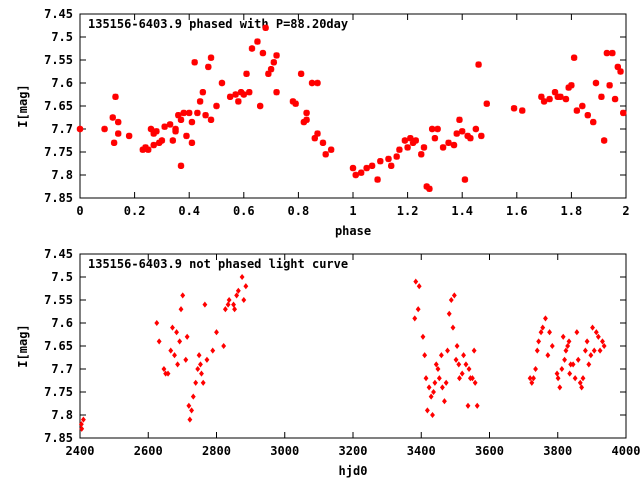 The image size is (640, 480). Describe the element at coordinates (489, 451) in the screenshot. I see `x-tick-label: 3600` at that location.